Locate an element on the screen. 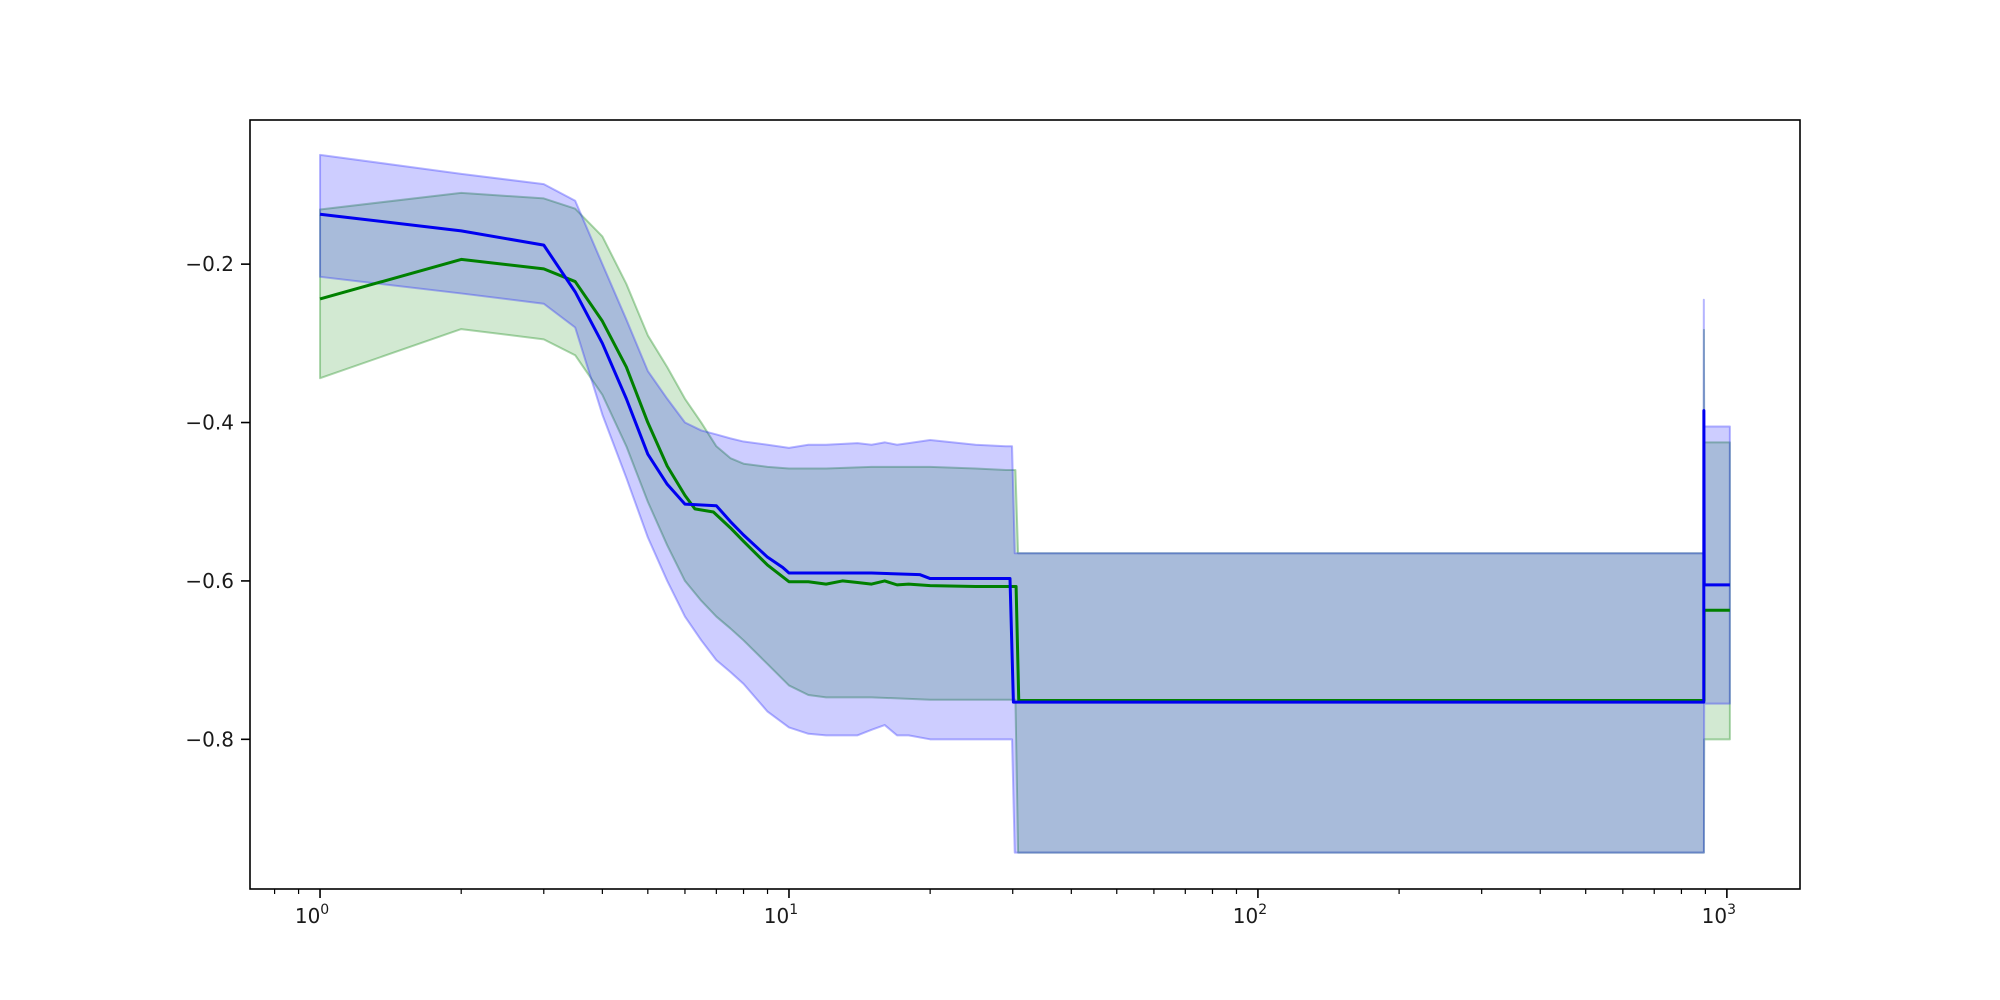  y-axis-tick-label: −0.8 is located at coordinates (209, 739).